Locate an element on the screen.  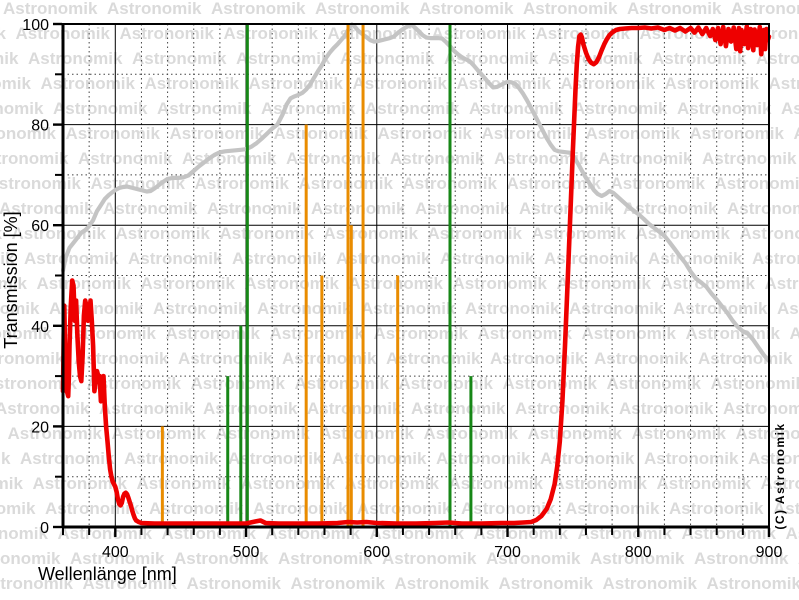
x-axis-label: Wellenlänge [nm] is located at coordinates (107, 574).